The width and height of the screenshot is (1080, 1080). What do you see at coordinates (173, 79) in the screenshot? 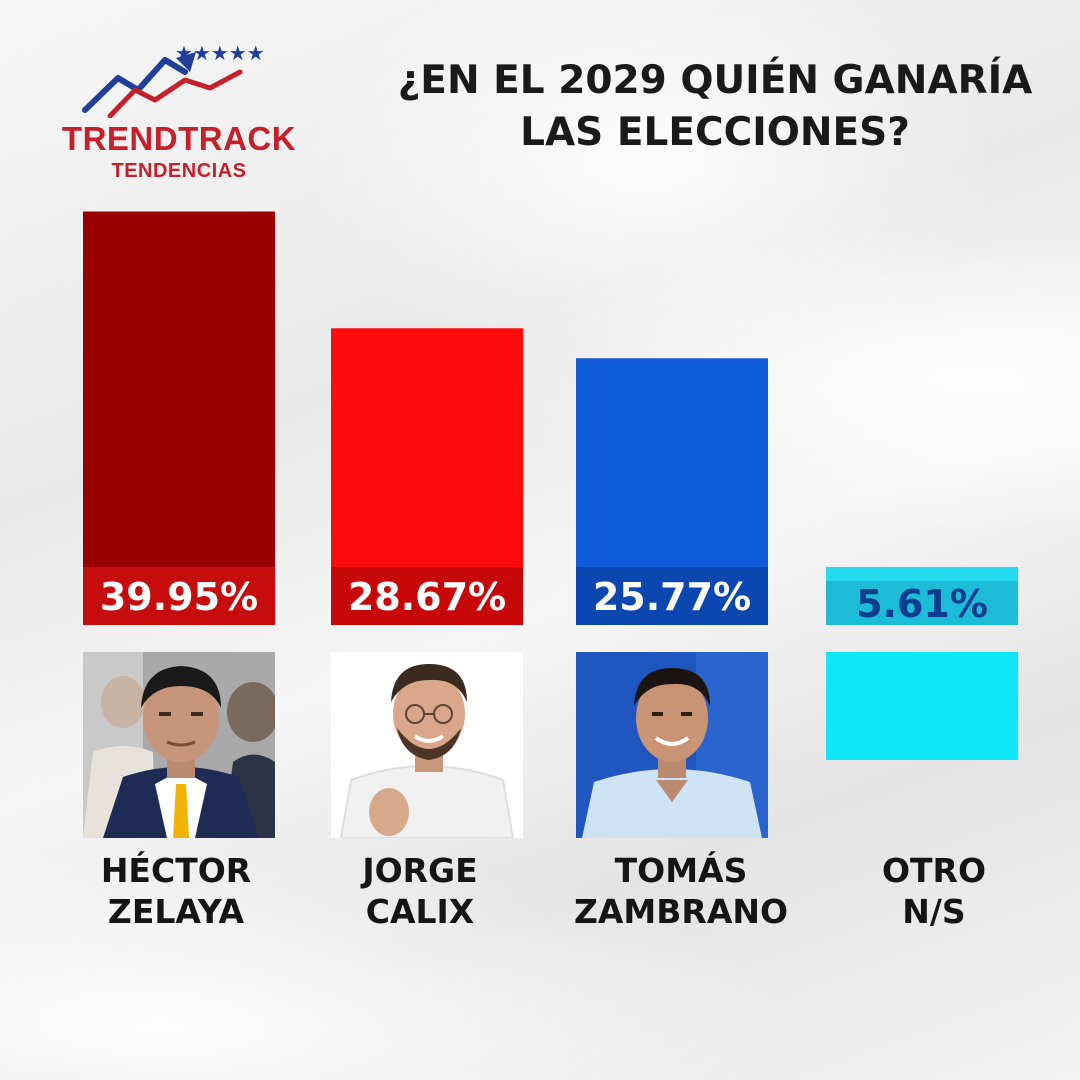
I see `trend-arrow-icon: ★★★★★` at bounding box center [173, 79].